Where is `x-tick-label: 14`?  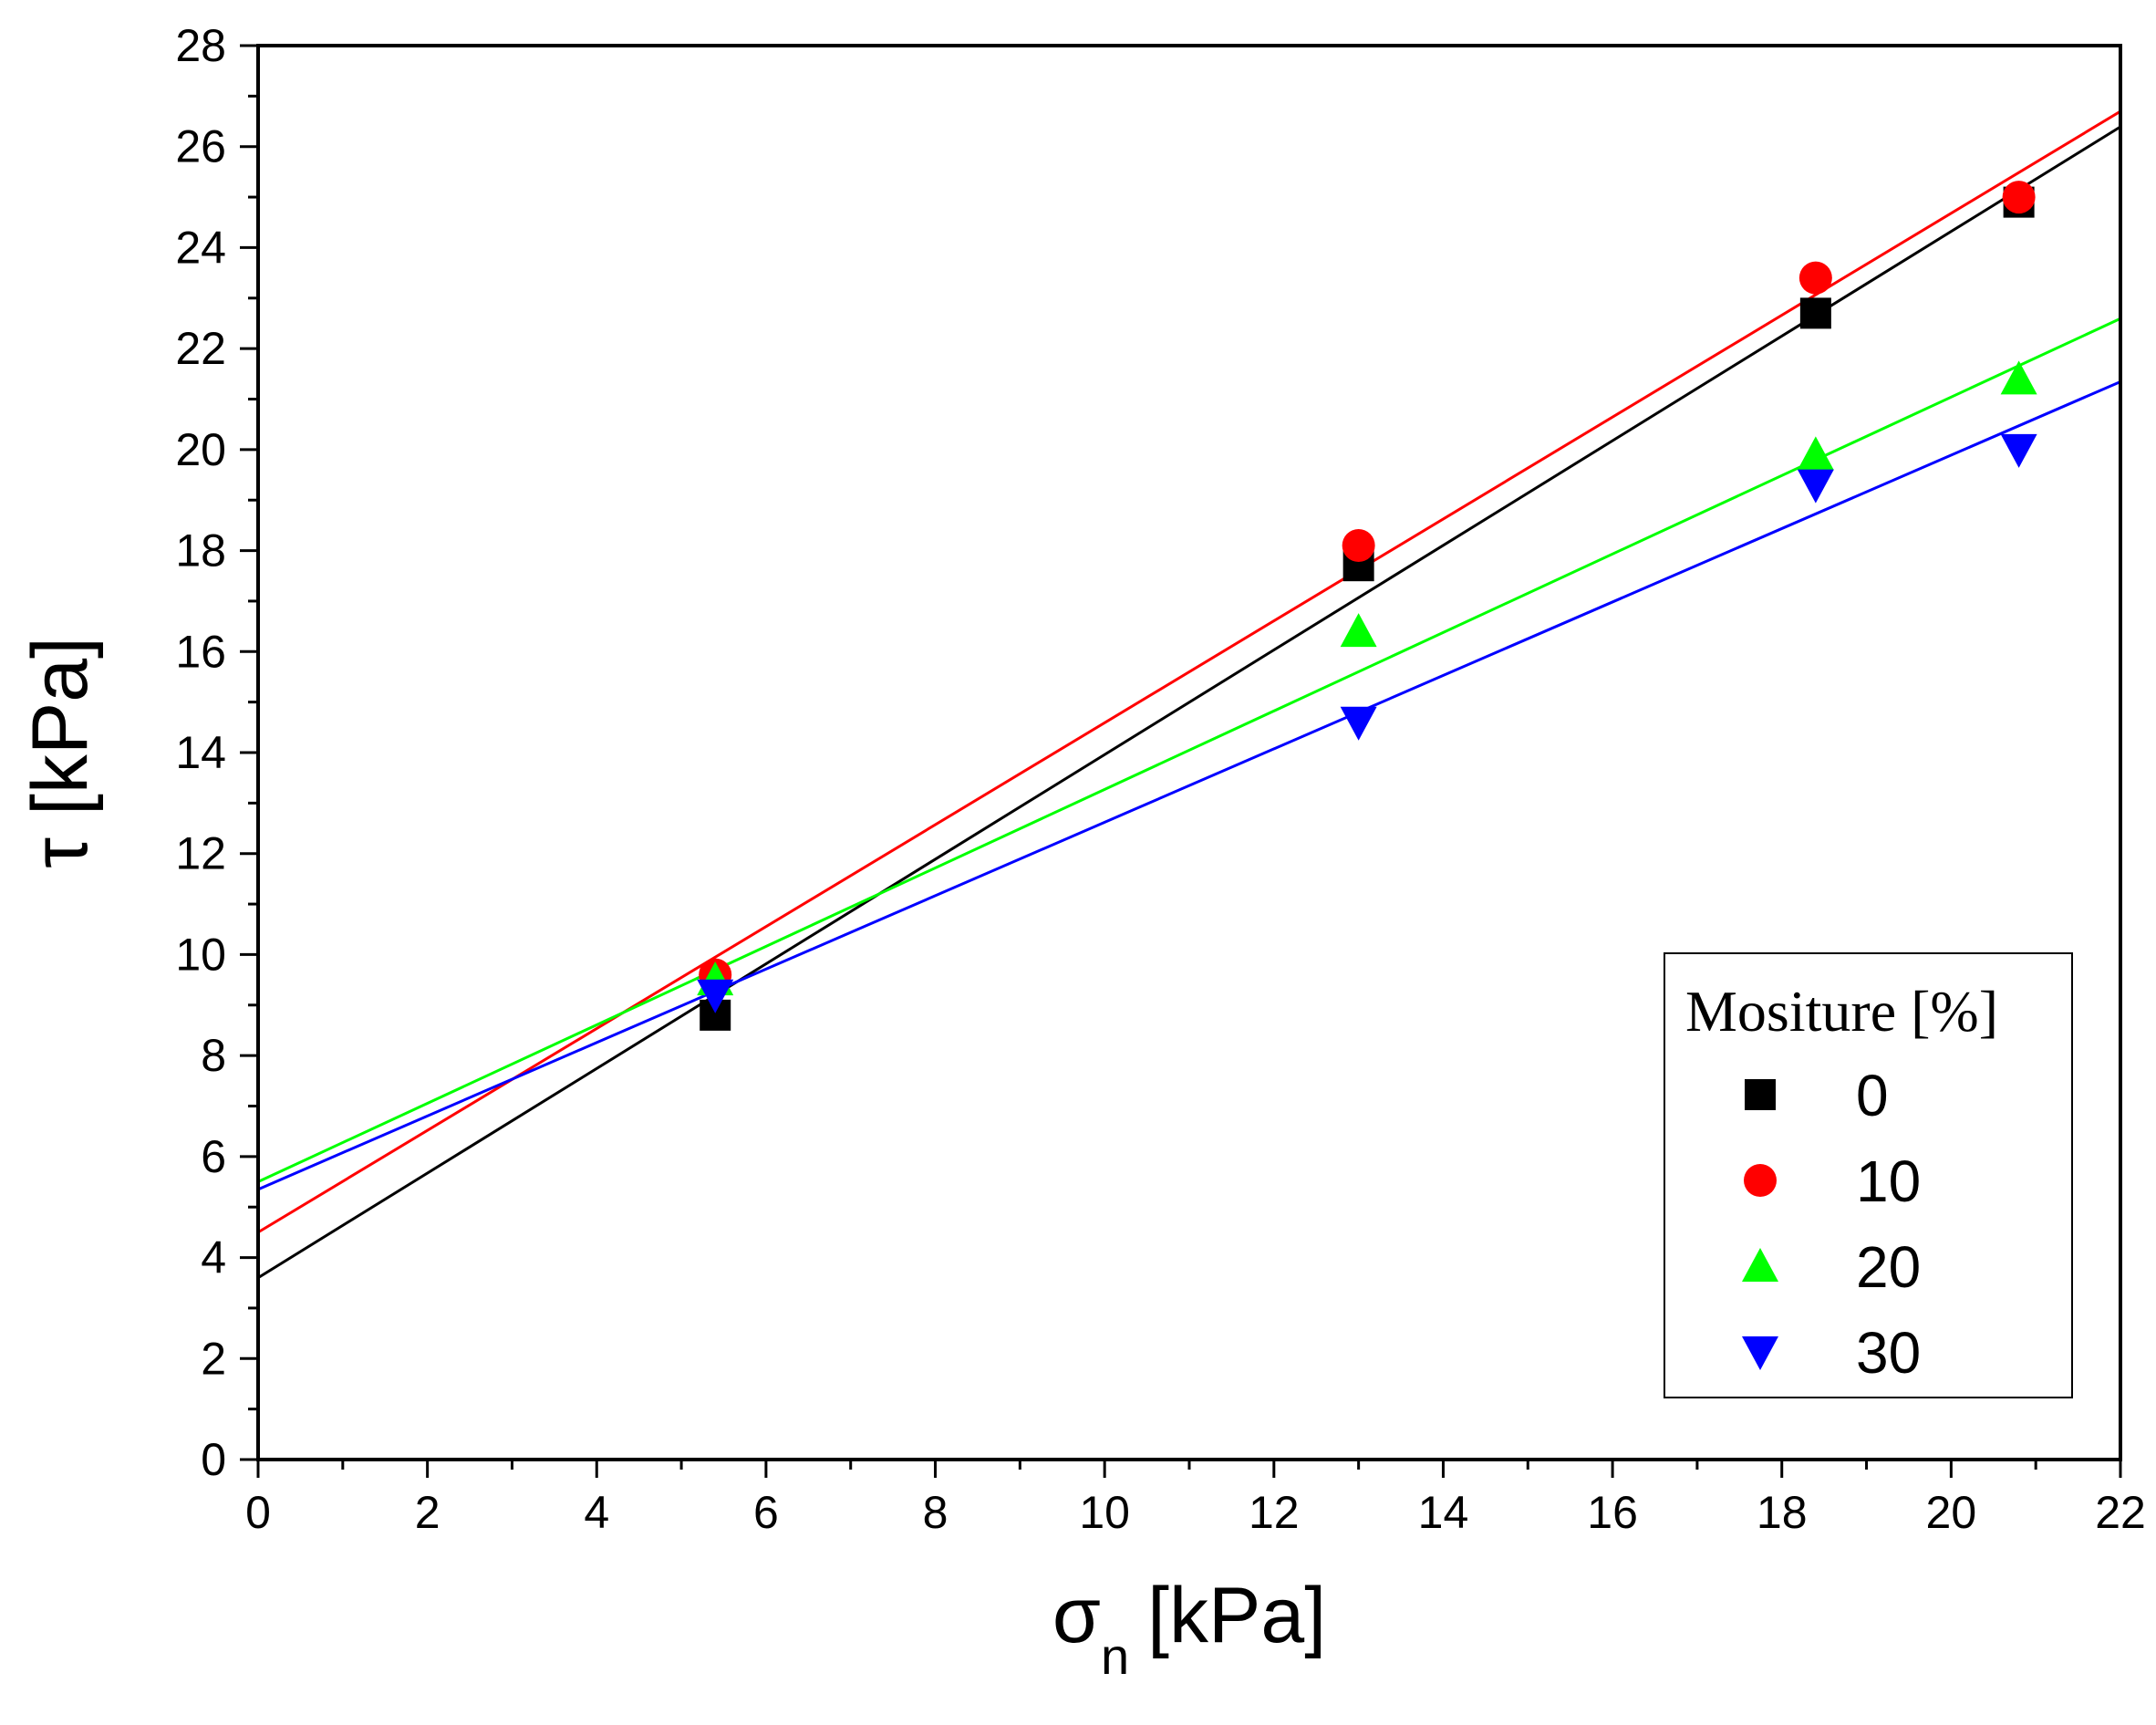
x-tick-label: 14 is located at coordinates (1443, 1512).